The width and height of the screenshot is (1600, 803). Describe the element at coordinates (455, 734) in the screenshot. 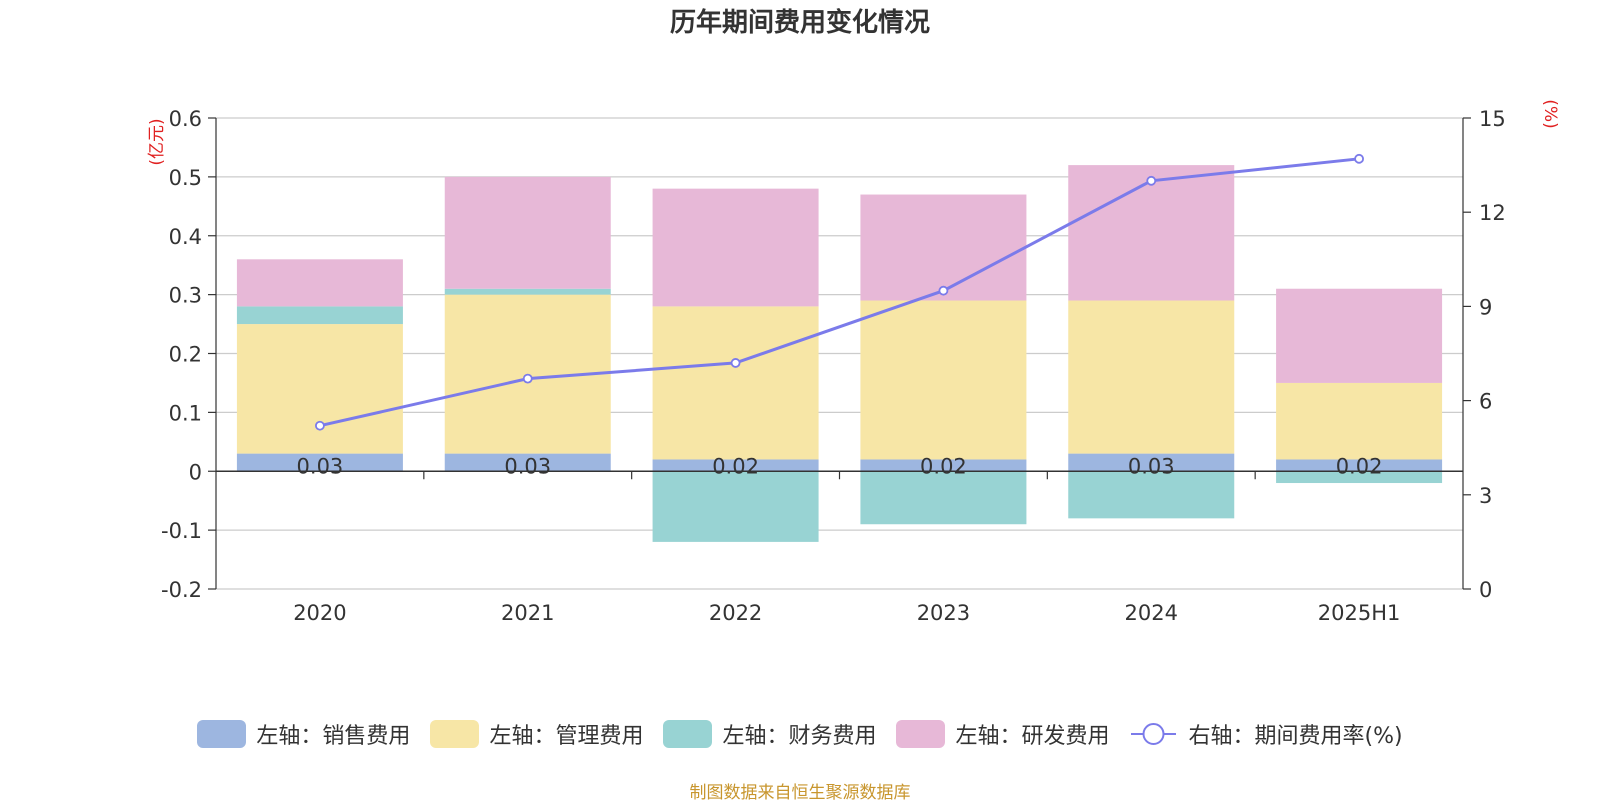

I see `legend-swatch-admin` at that location.